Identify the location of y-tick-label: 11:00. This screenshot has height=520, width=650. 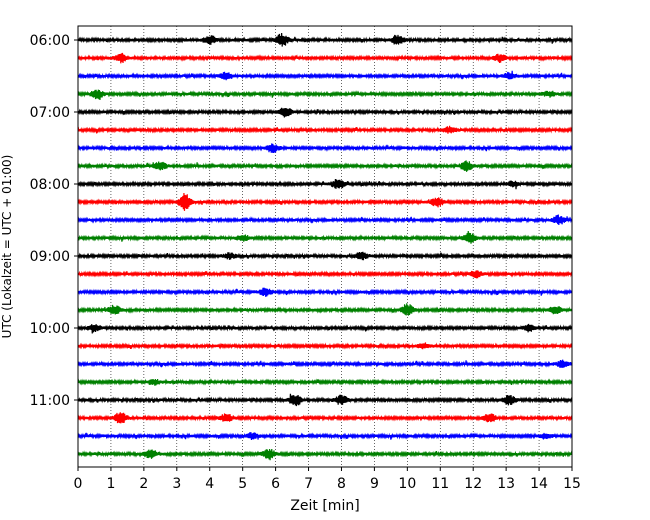
(50, 401).